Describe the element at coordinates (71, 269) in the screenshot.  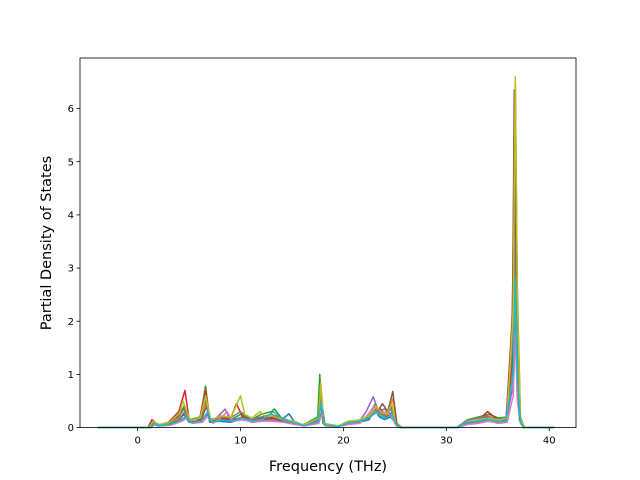
I see `y-tick-label: 3` at that location.